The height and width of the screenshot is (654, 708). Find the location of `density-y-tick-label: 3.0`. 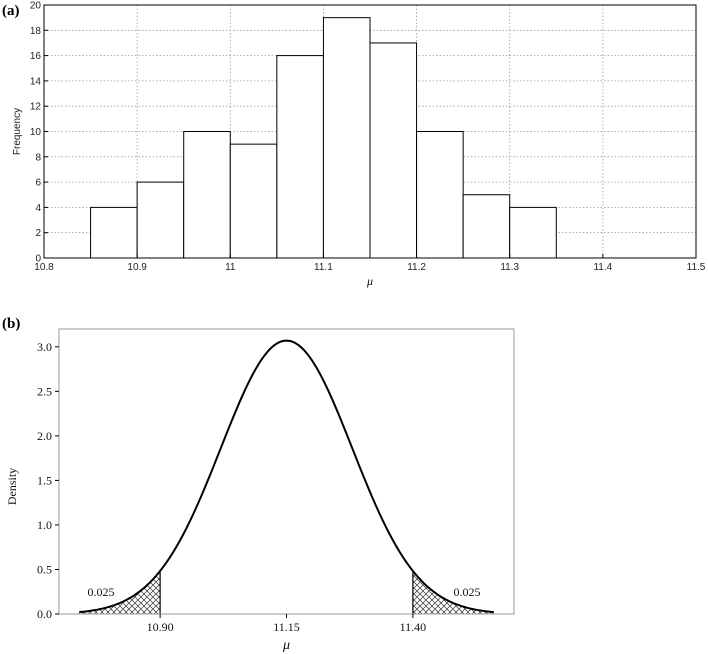

density-y-tick-label: 3.0 is located at coordinates (44, 347).